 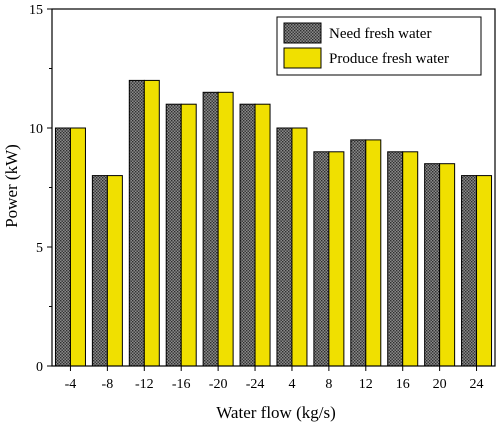 I want to click on x-tick-label: -12, so click(x=144, y=384).